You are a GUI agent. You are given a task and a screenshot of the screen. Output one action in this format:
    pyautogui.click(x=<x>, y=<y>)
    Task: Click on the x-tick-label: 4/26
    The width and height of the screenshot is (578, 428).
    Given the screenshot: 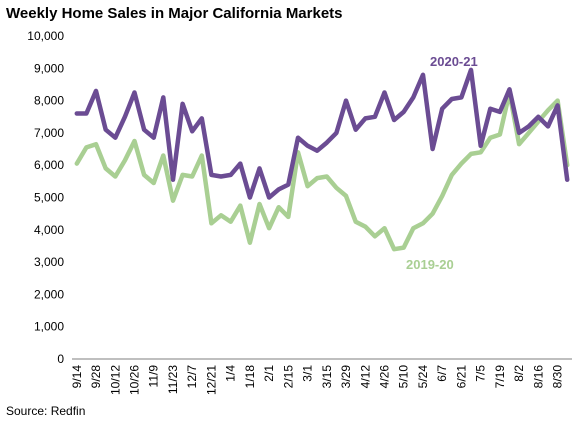 What is the action you would take?
    pyautogui.click(x=385, y=377)
    